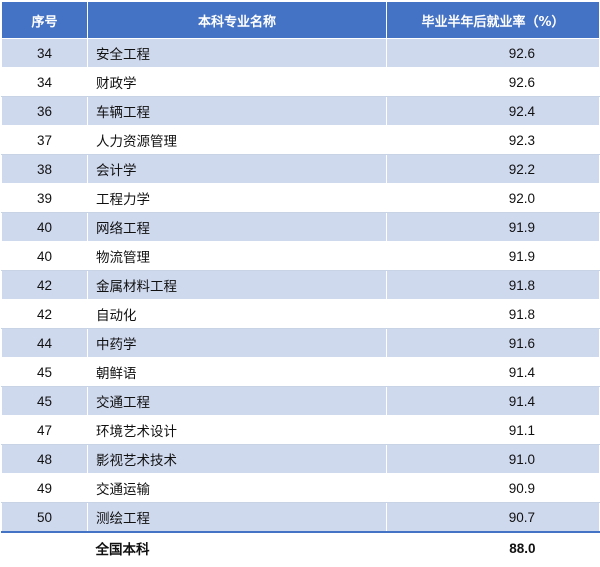  I want to click on footer-major: 全国本科, so click(237, 547).